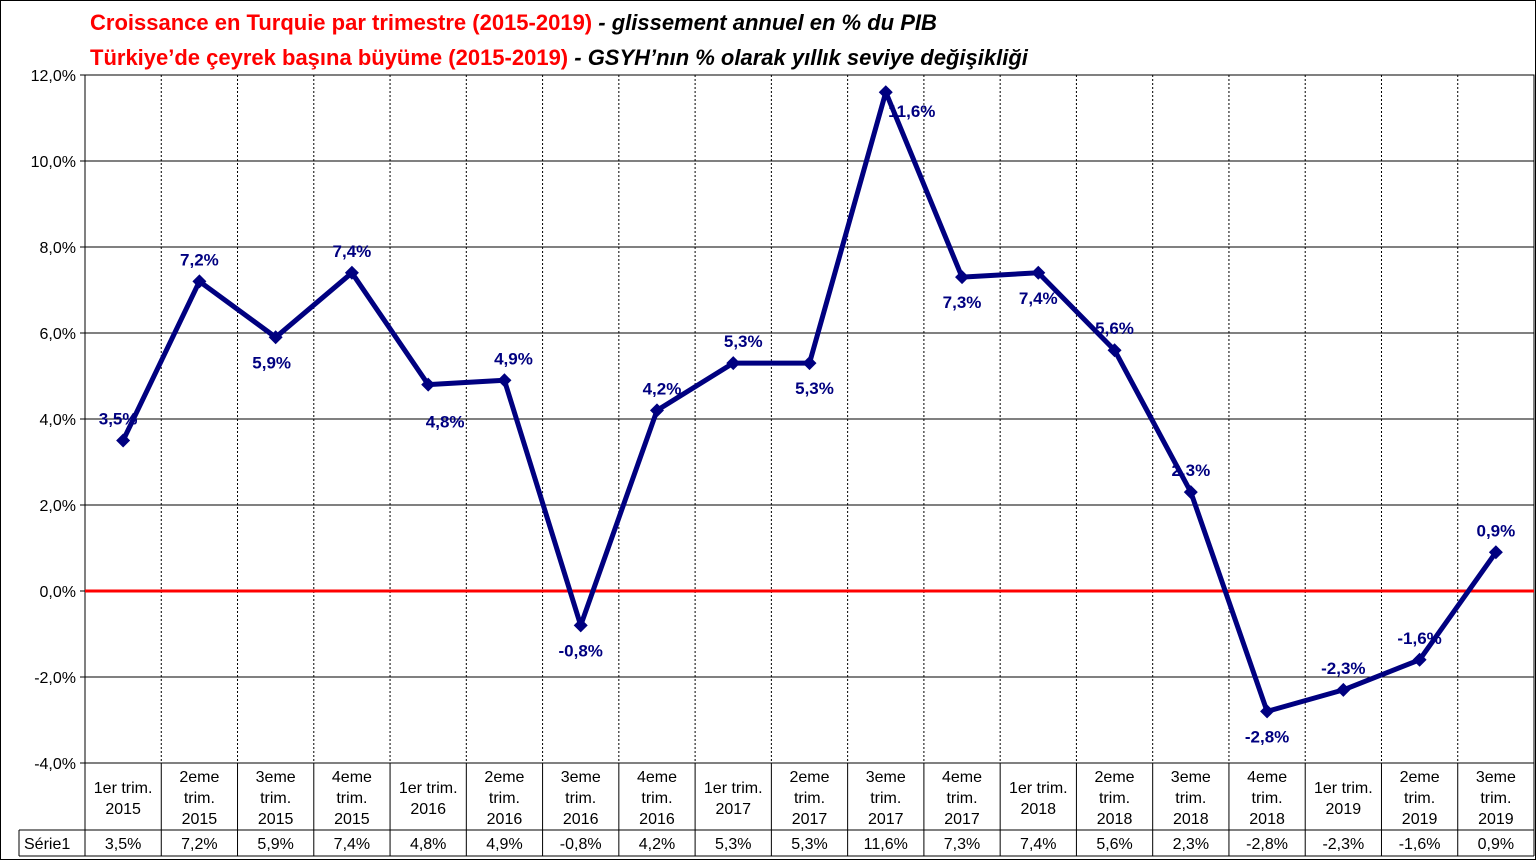 The width and height of the screenshot is (1536, 861). Describe the element at coordinates (58, 506) in the screenshot. I see `y-tick-label: 2,0%` at that location.